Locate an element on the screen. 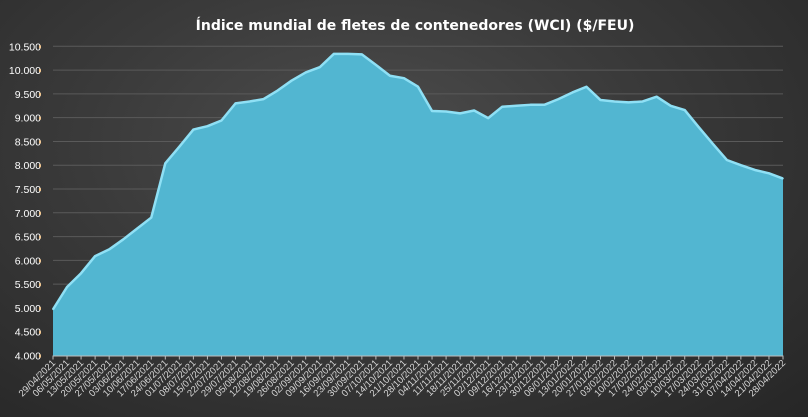 The height and width of the screenshot is (417, 808). y-tick-label: 9.500 is located at coordinates (28, 95).